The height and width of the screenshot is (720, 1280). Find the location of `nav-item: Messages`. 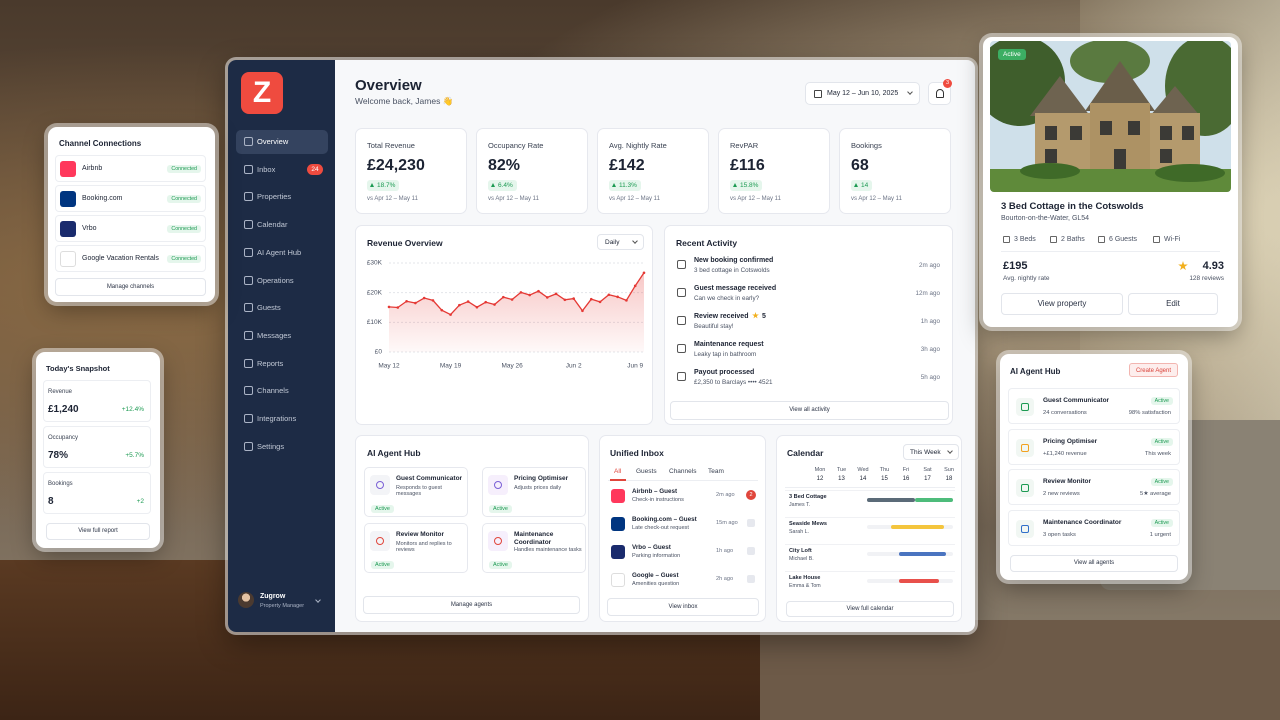

nav-item: Messages is located at coordinates (282, 336).